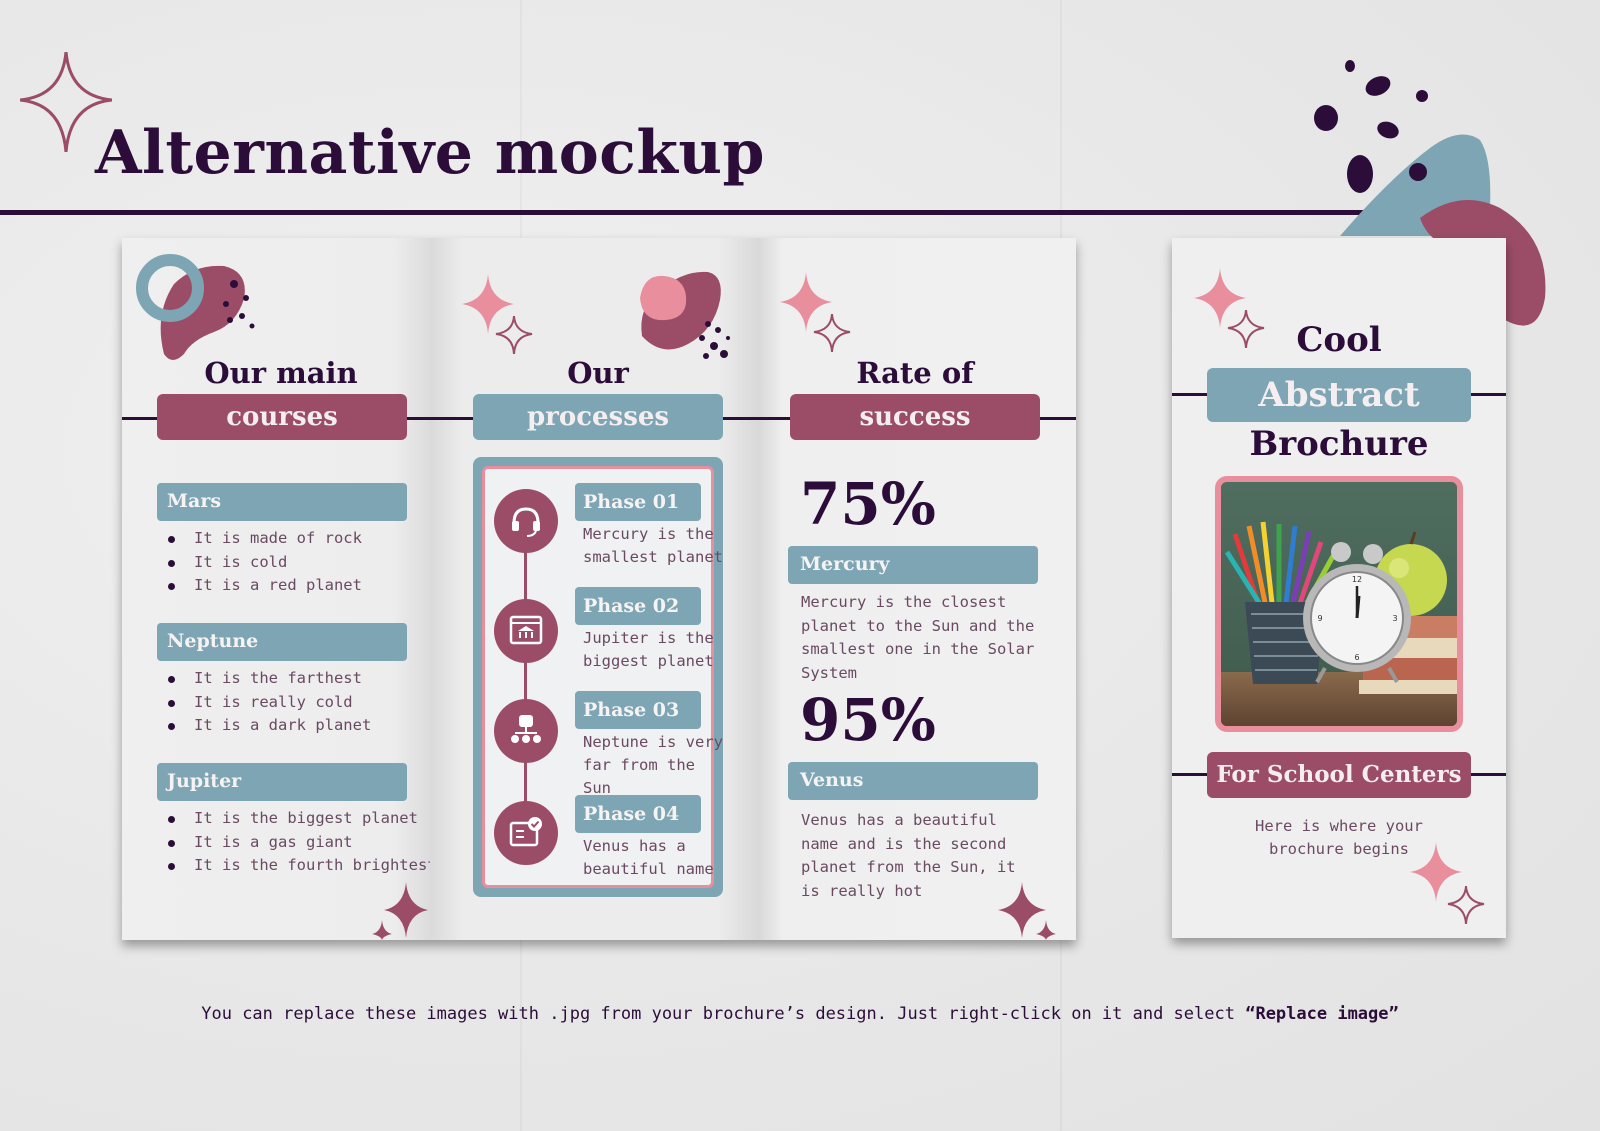 The width and height of the screenshot is (1600, 1131). What do you see at coordinates (915, 373) in the screenshot?
I see `panel-heading: Rate of` at bounding box center [915, 373].